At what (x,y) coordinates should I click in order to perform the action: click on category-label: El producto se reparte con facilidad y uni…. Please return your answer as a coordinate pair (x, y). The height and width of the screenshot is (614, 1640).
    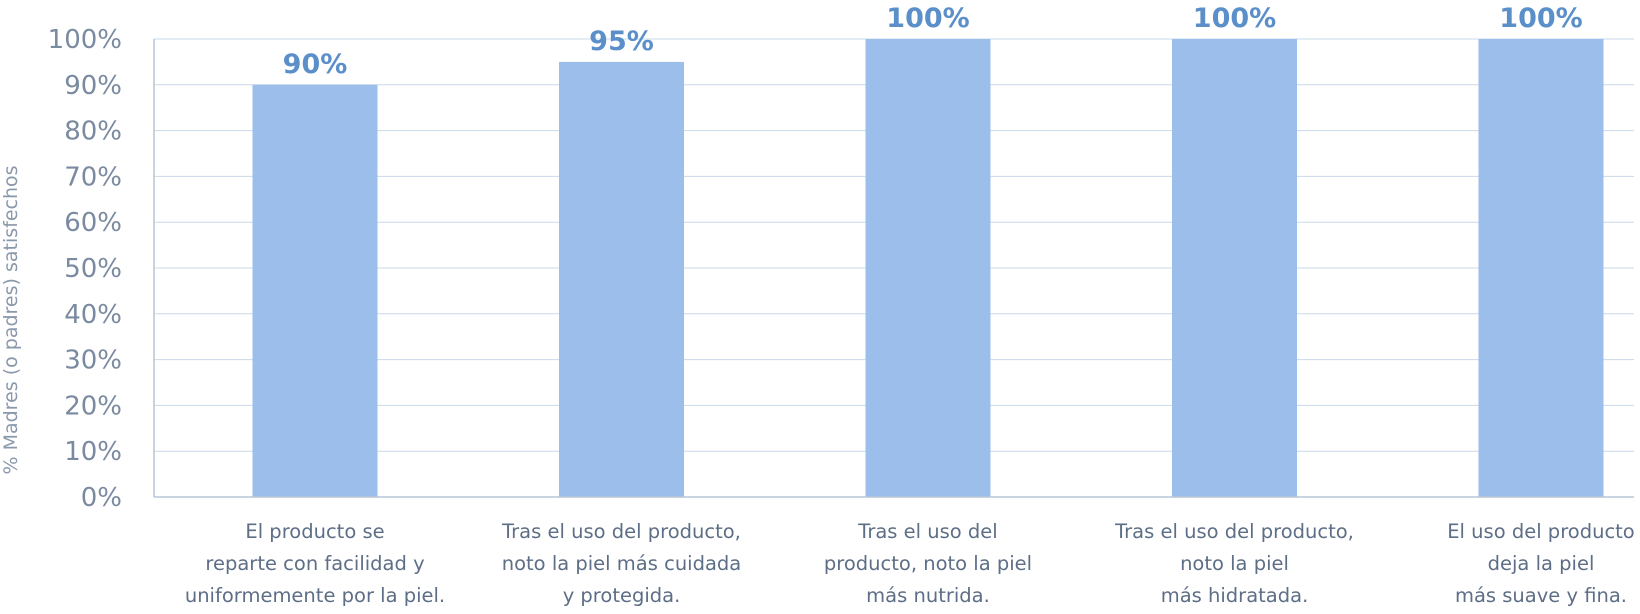
    Looking at the image, I should click on (315, 563).